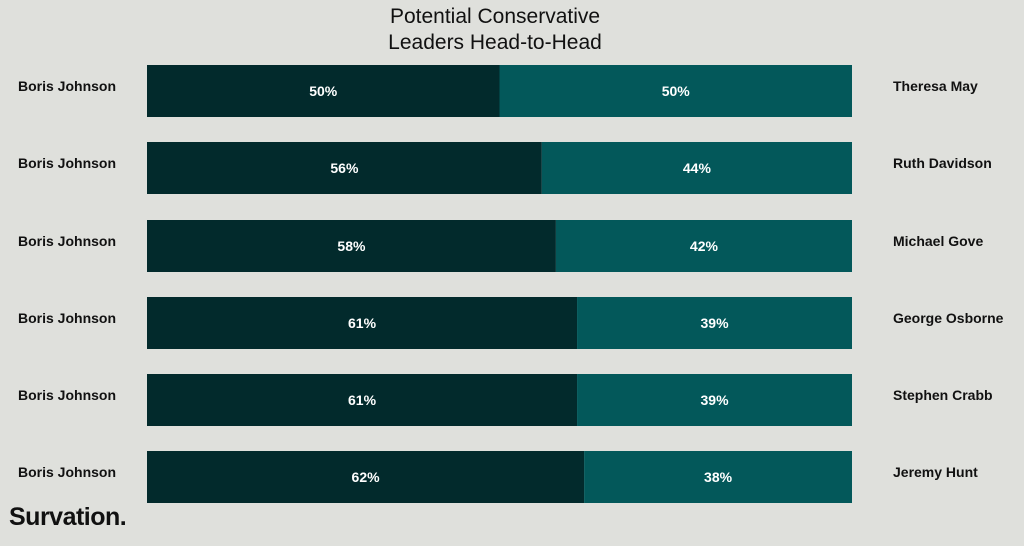 This screenshot has height=546, width=1024. Describe the element at coordinates (938, 241) in the screenshot. I see `right-candidate-name-3: Michael Gove` at that location.